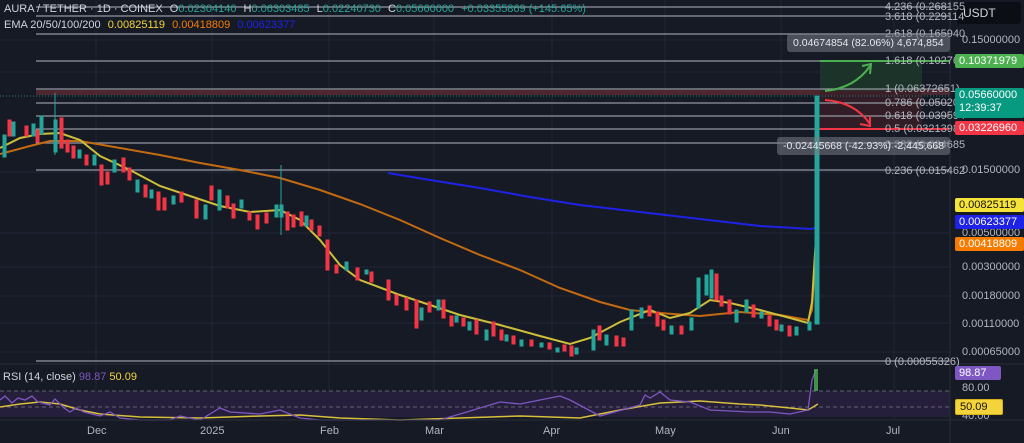 This screenshot has height=443, width=1024. Describe the element at coordinates (925, 171) in the screenshot. I see `fib-label-0236: 0.236 (0.015462` at that location.